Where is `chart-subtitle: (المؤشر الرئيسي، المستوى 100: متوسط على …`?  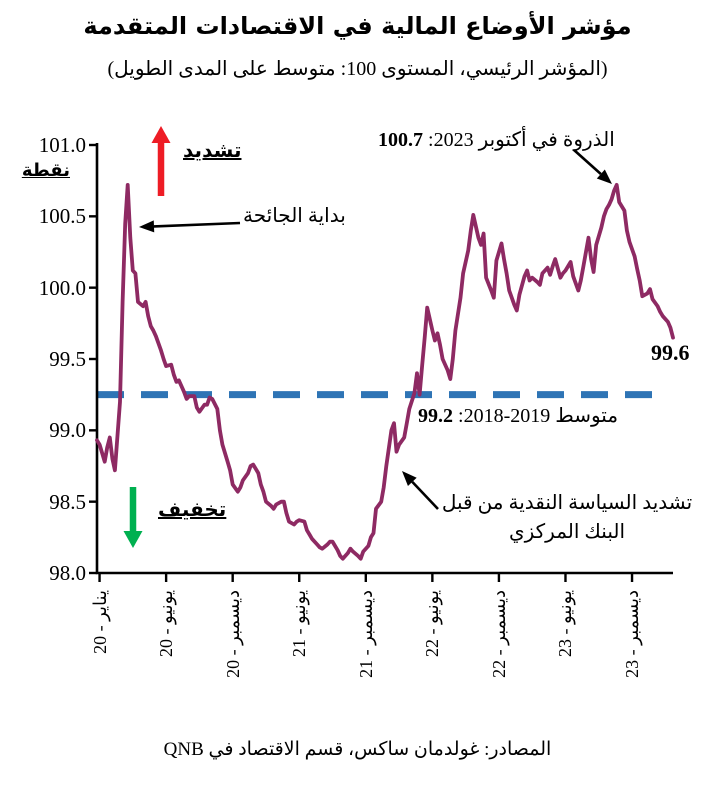
chart-subtitle: (المؤشر الرئيسي، المستوى 100: متوسط على … is located at coordinates (357, 69).